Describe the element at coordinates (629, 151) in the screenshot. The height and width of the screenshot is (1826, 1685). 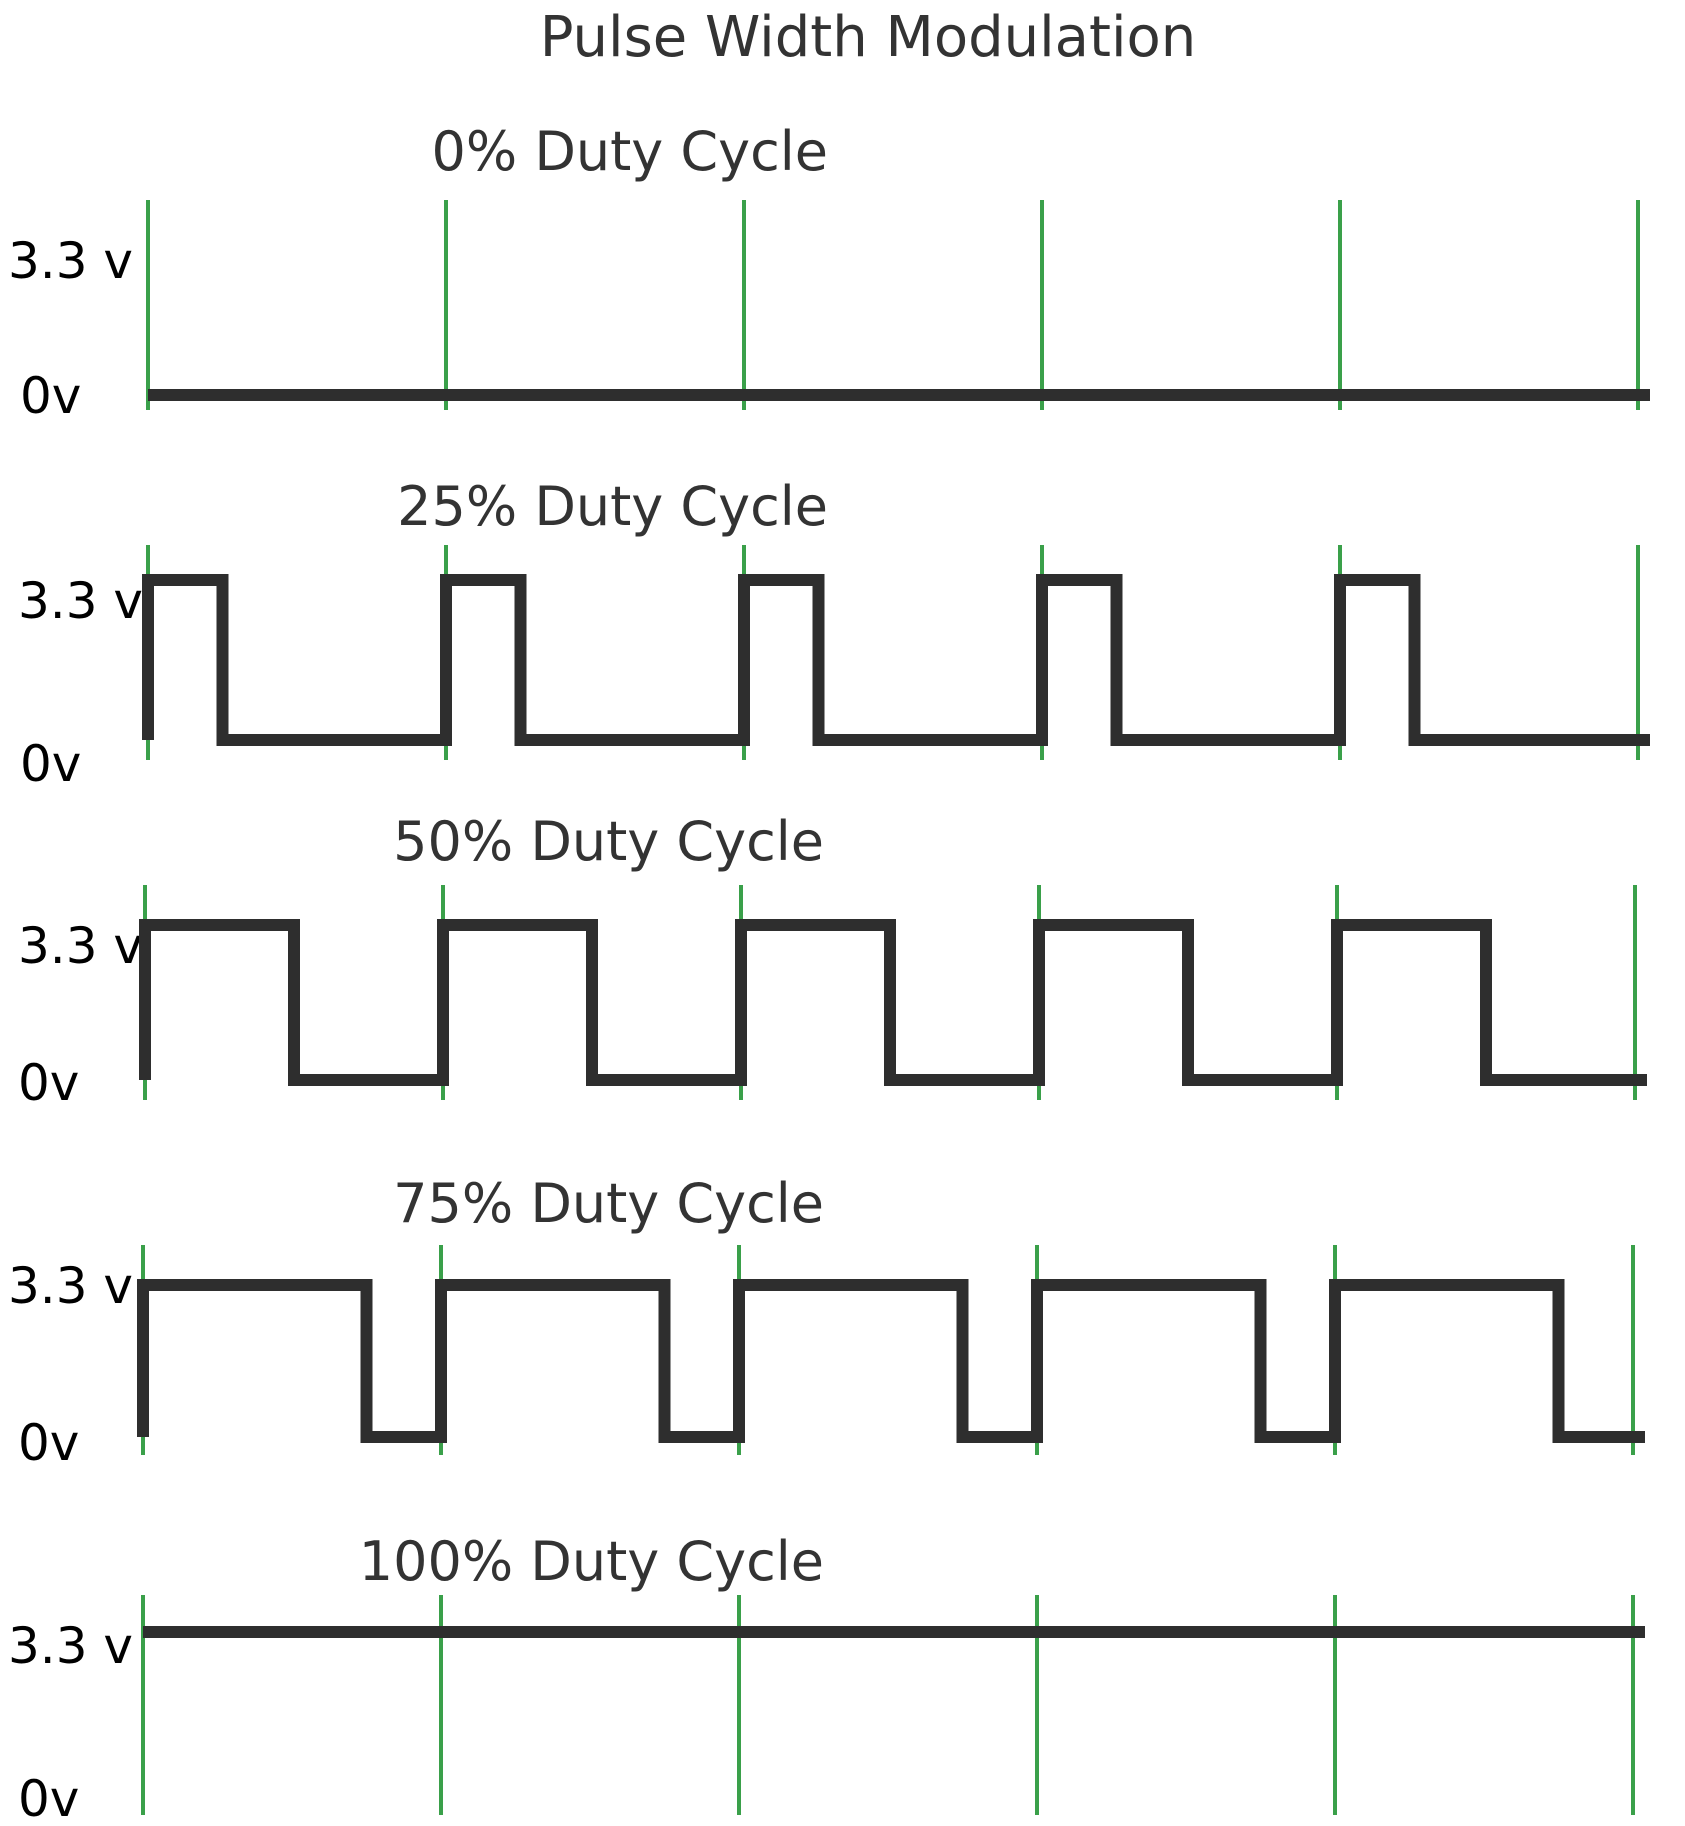
I see `panel-title: 0% Duty Cycle` at that location.